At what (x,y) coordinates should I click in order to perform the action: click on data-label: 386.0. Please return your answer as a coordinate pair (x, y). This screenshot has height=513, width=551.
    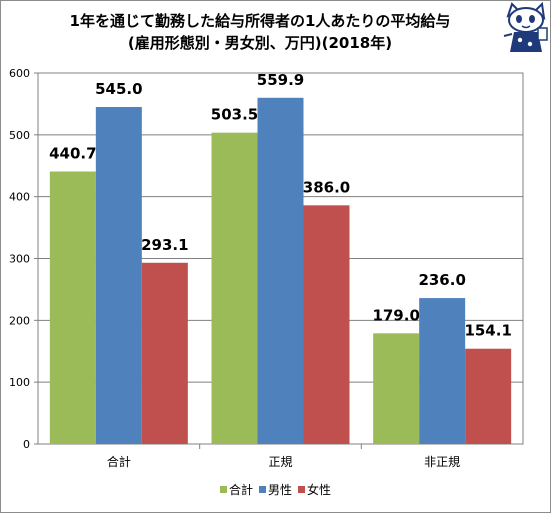
    Looking at the image, I should click on (326, 187).